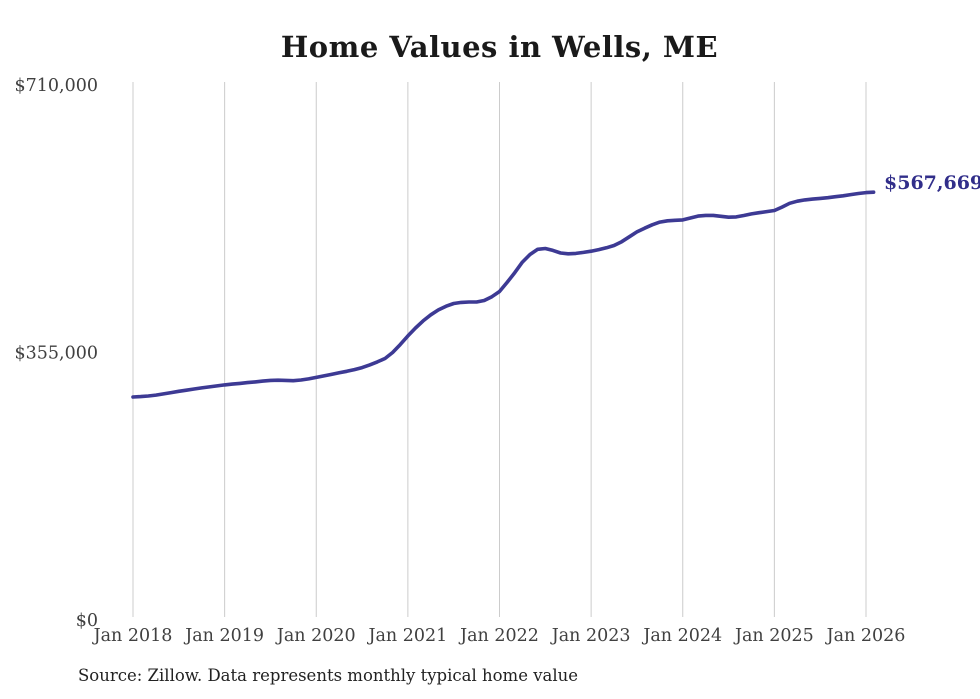 This screenshot has height=699, width=980. Describe the element at coordinates (56, 86) in the screenshot. I see `y-tick-label: $710,000` at that location.